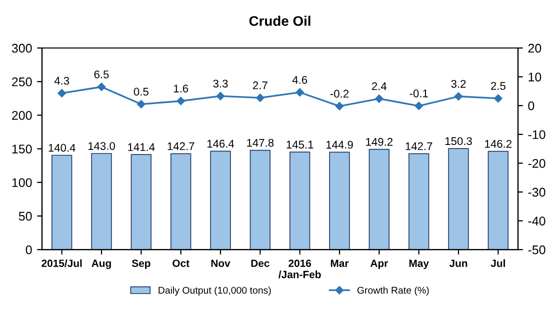 Image resolution: width=560 pixels, height=320 pixels. Describe the element at coordinates (141, 92) in the screenshot. I see `data-label: 0.5` at that location.